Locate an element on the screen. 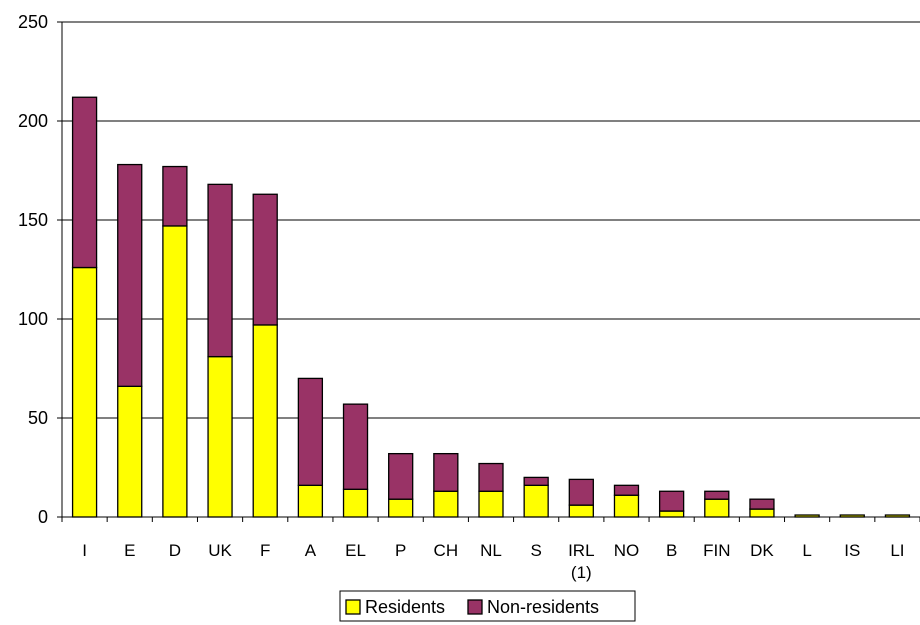 Image resolution: width=920 pixels, height=625 pixels. legend-label-non-residents: Non-residents is located at coordinates (543, 607).